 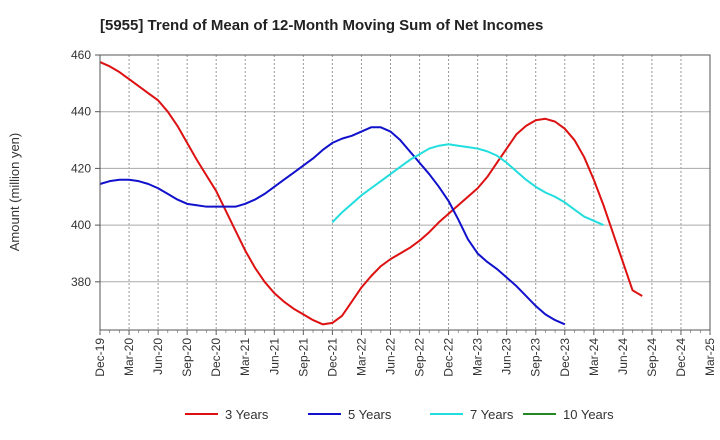 What do you see at coordinates (247, 414) in the screenshot?
I see `legend-label: 3 Years` at bounding box center [247, 414].